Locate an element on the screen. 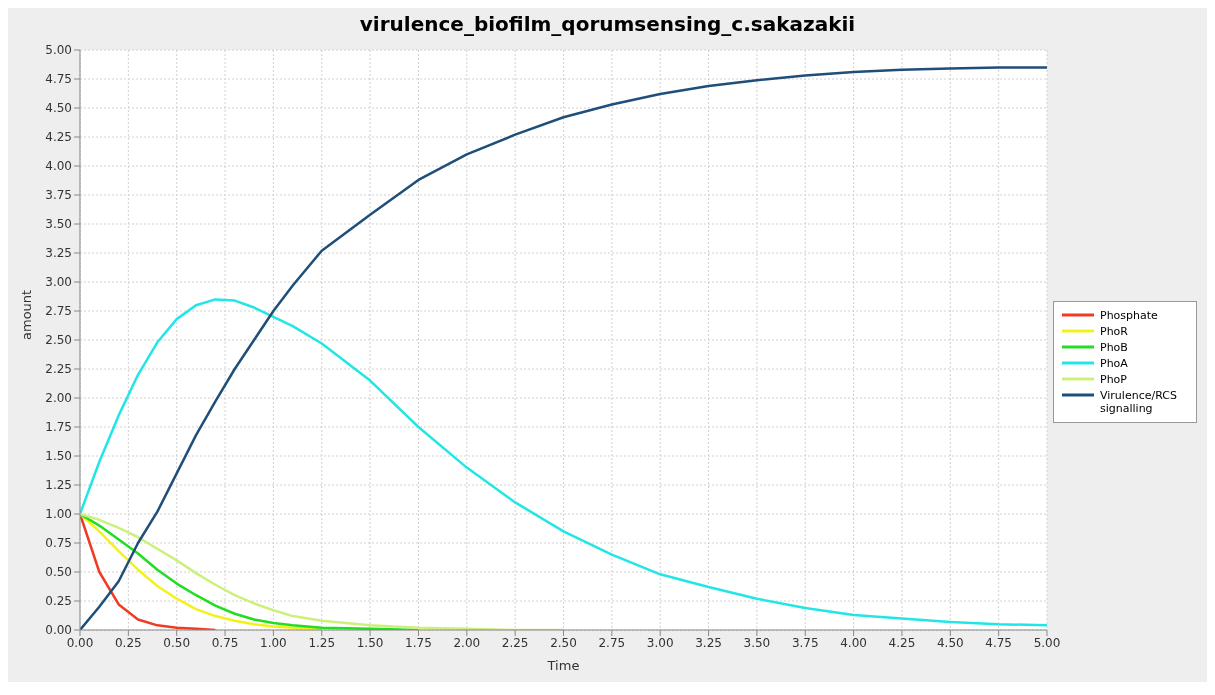 Image resolution: width=1215 pixels, height=695 pixels. legend-label: PhoP is located at coordinates (1113, 379).